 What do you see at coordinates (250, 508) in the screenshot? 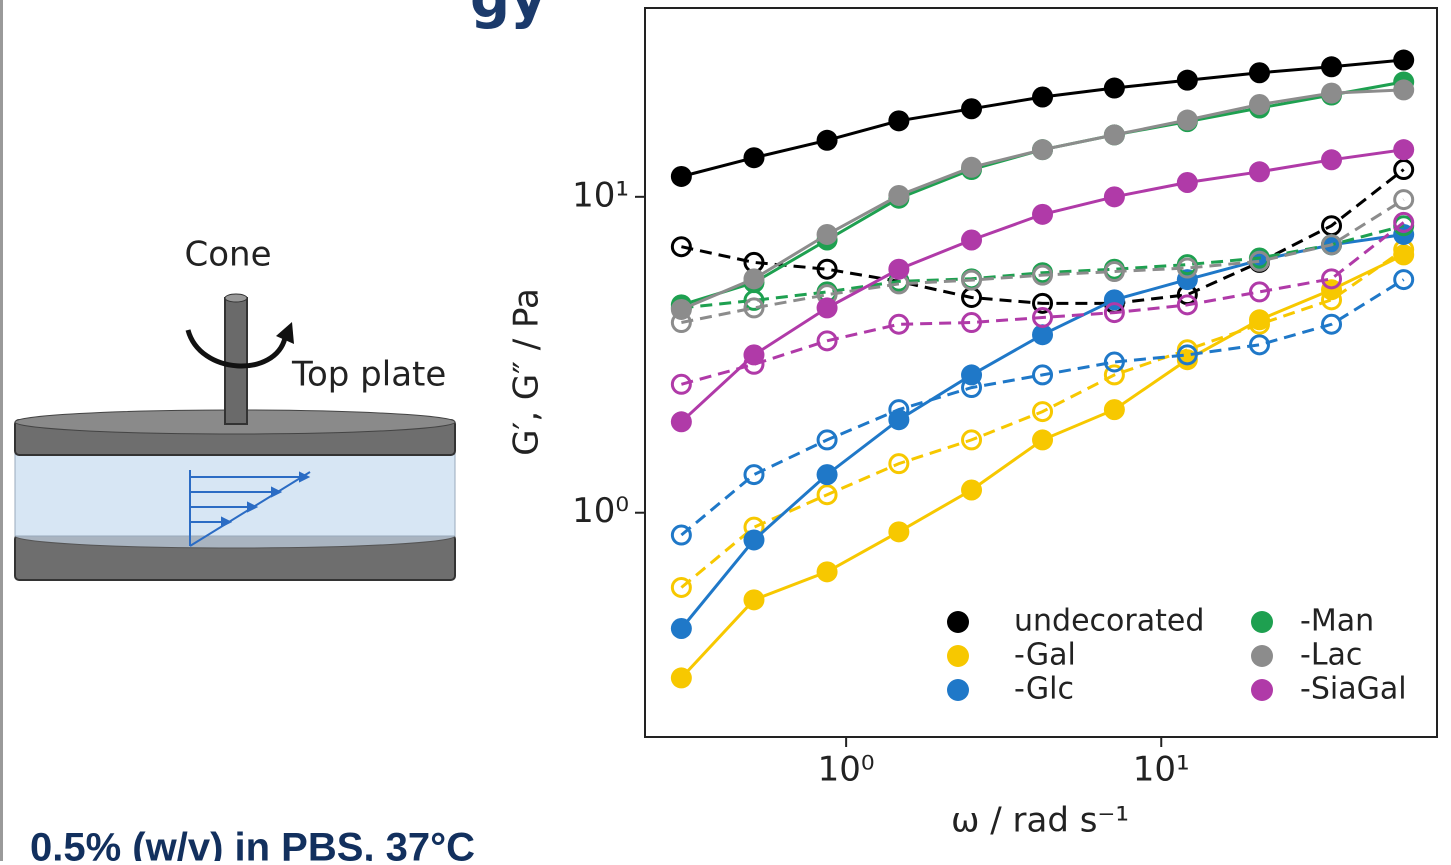
I see `velocity-profile` at bounding box center [250, 508].